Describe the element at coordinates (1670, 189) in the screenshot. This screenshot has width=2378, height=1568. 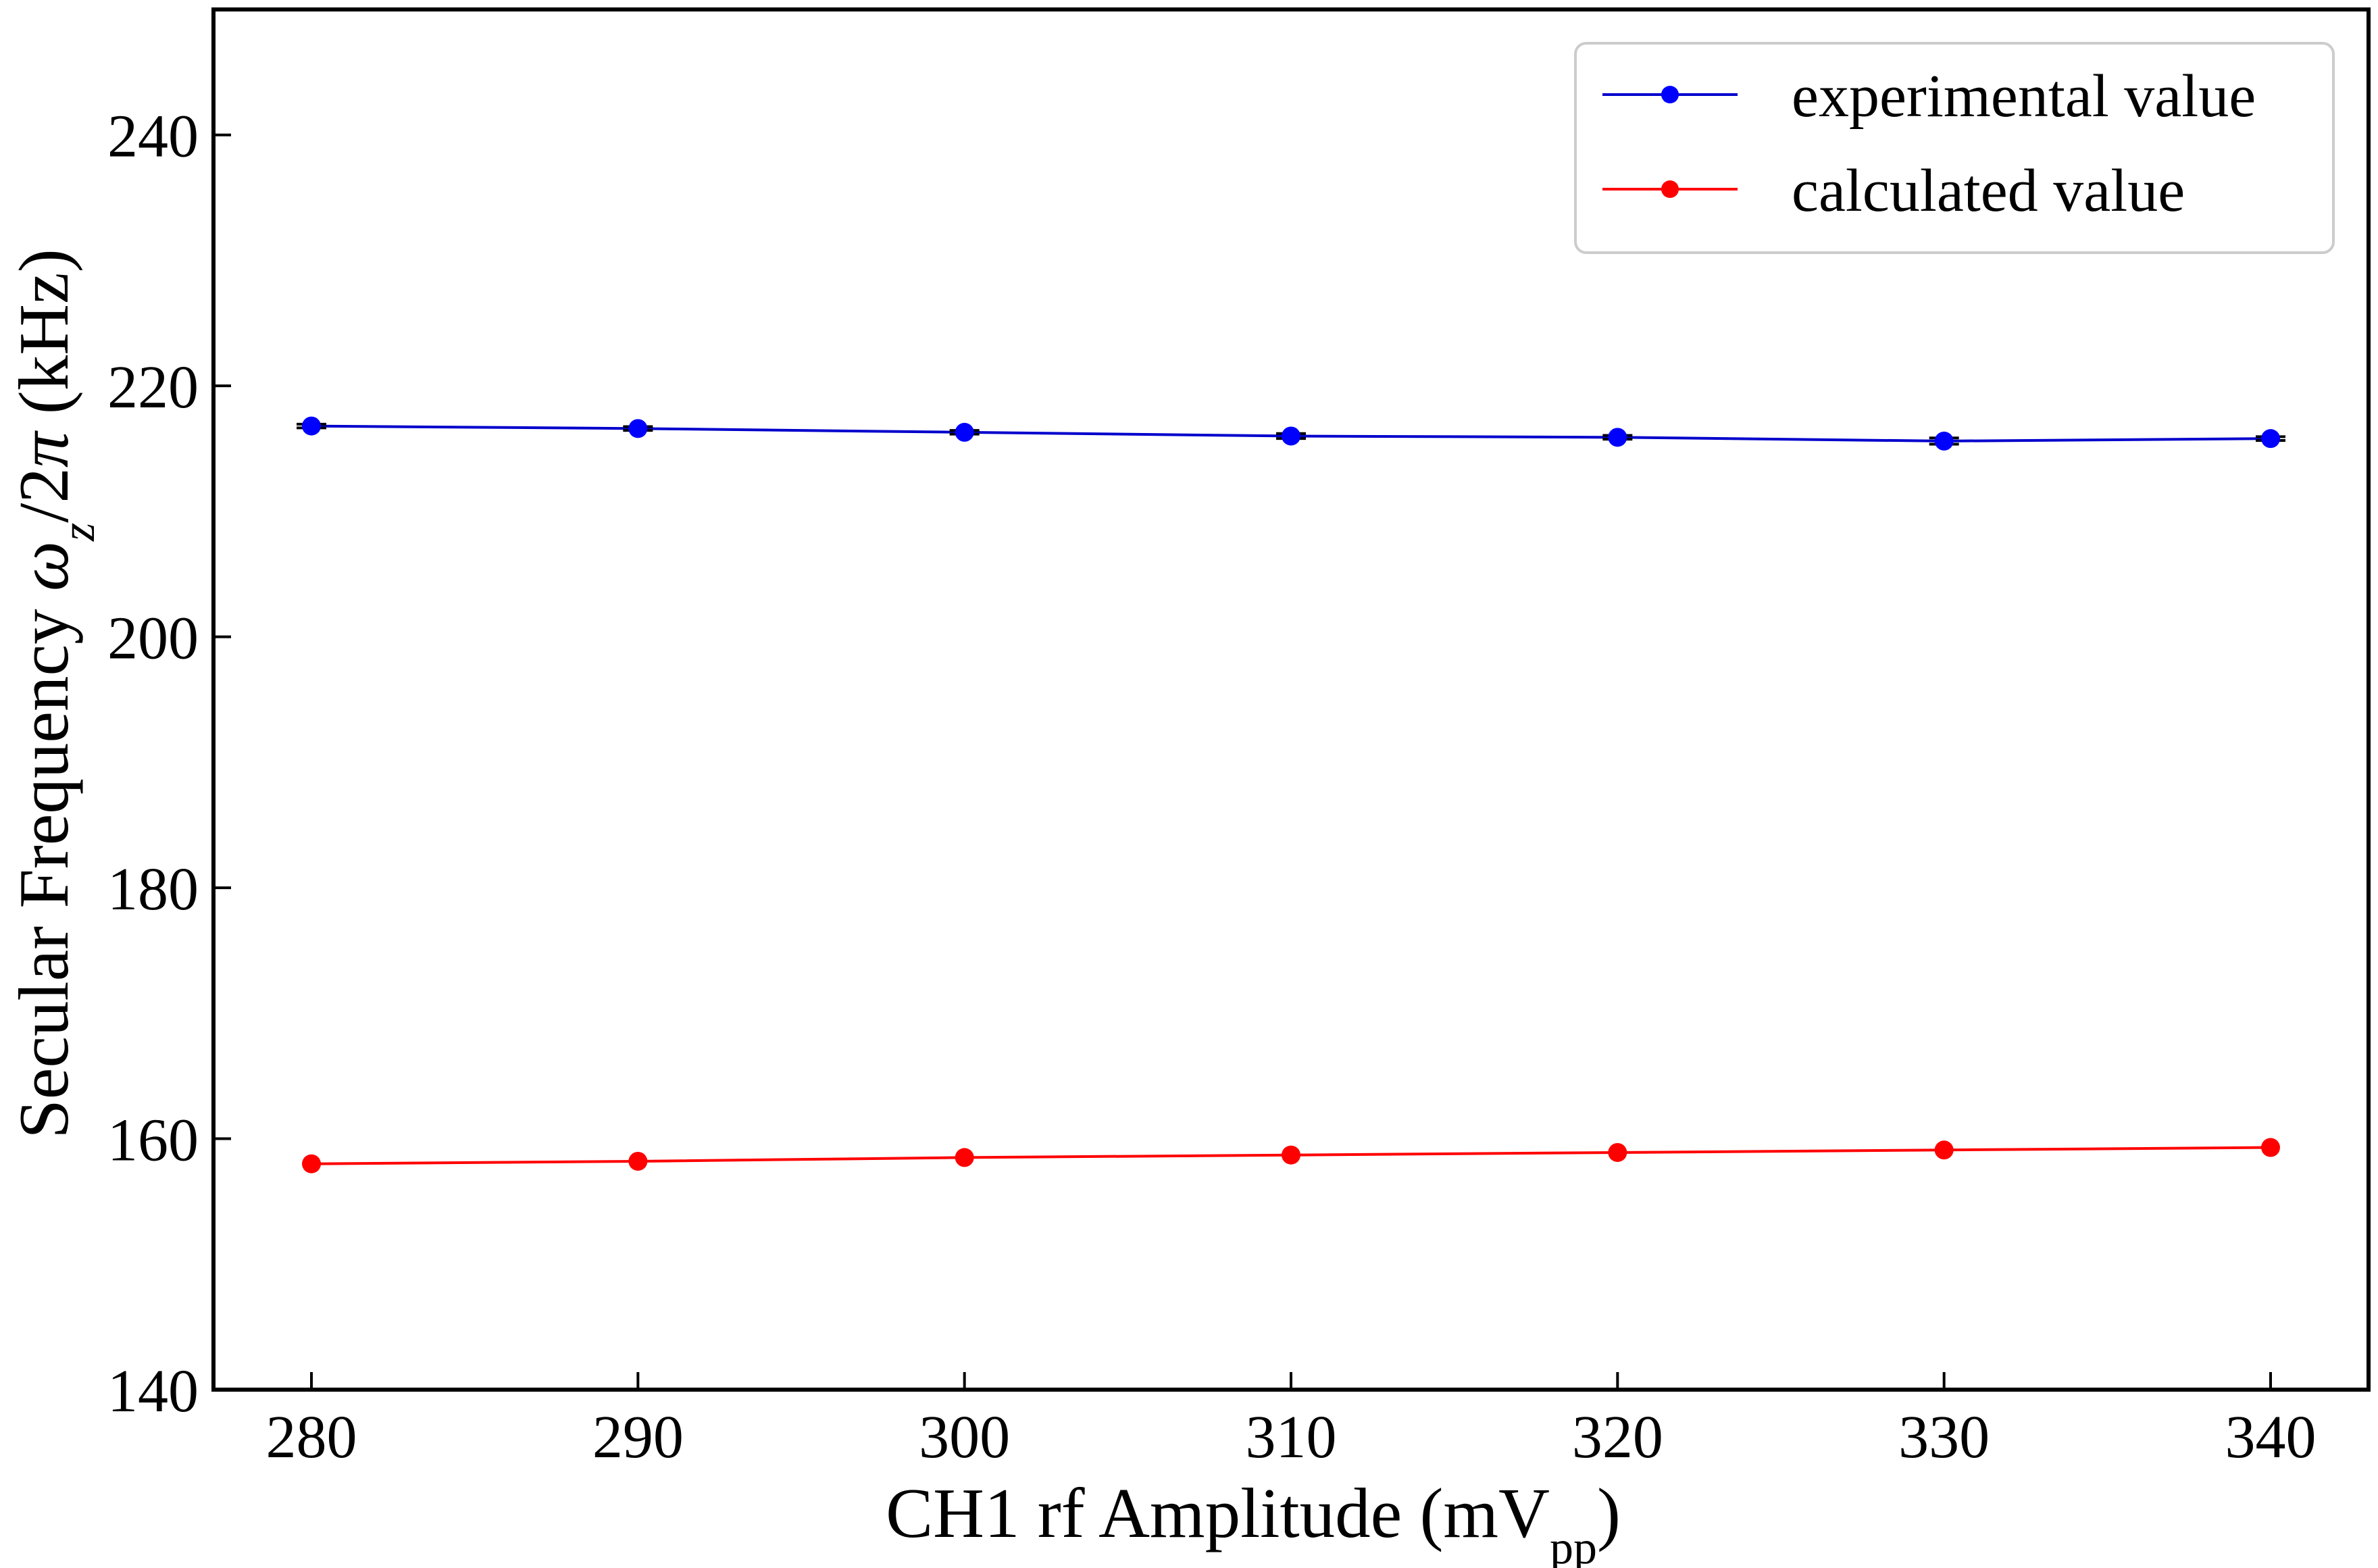
I see `legend-marker-calculated` at that location.